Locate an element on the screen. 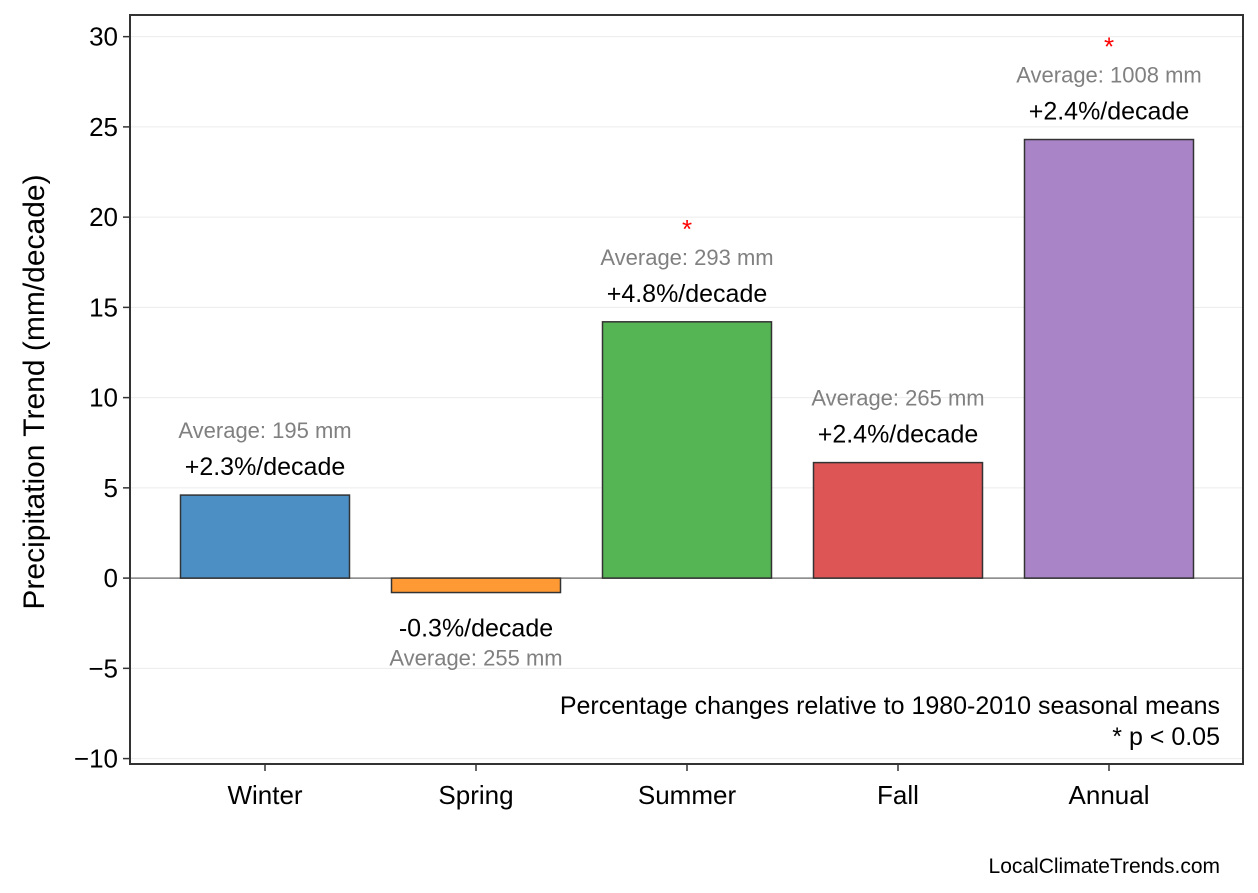 This screenshot has width=1258, height=893. average-label: Average: 1008 mm is located at coordinates (1108, 75).